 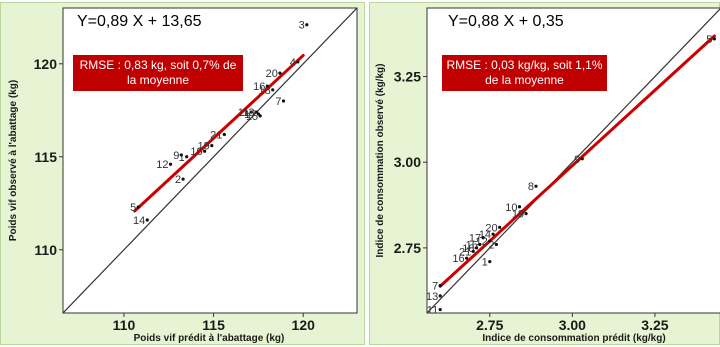 What do you see at coordinates (293, 63) in the screenshot?
I see `point-label: 4` at bounding box center [293, 63].